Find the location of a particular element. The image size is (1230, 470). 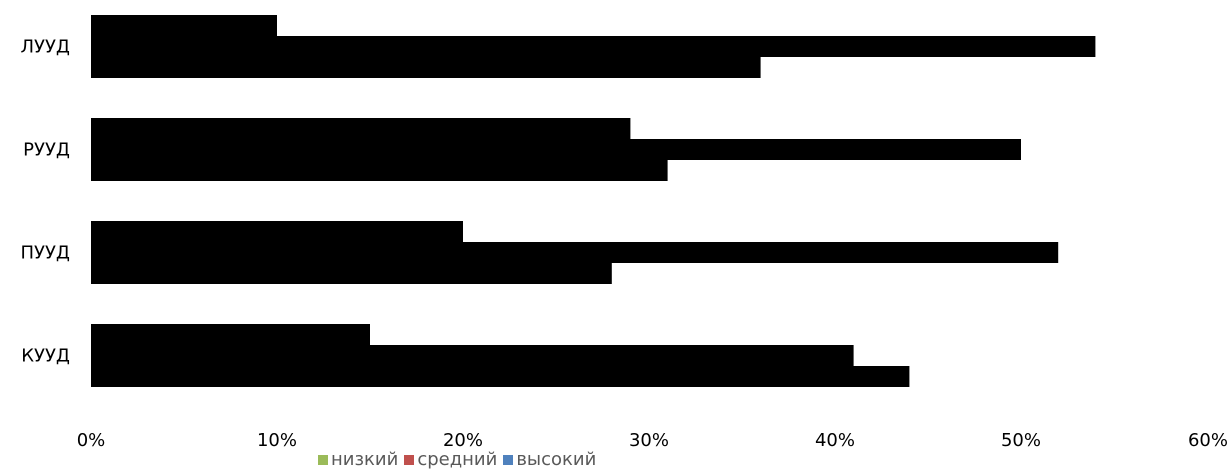

legend-item-medium: средний is located at coordinates (450, 460).